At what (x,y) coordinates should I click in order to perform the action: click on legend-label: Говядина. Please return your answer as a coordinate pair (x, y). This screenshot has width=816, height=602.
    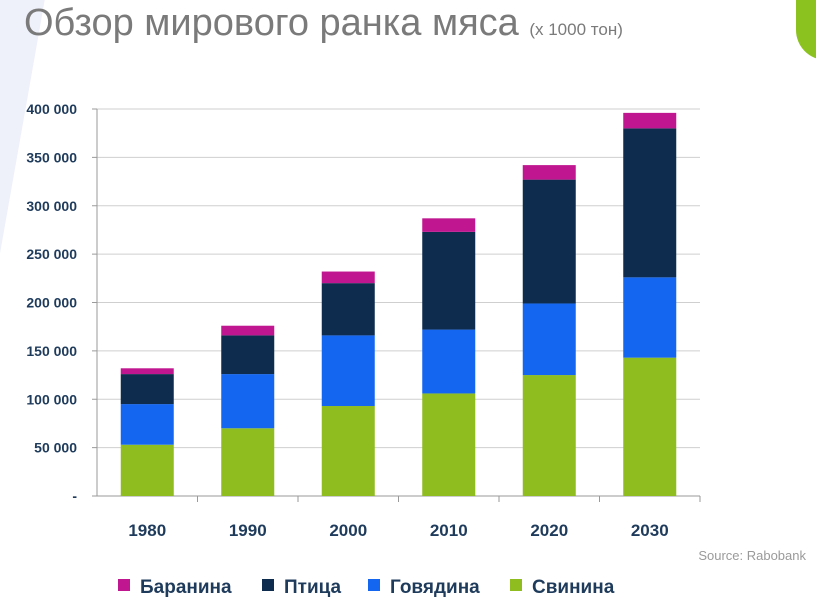
    Looking at the image, I should click on (435, 587).